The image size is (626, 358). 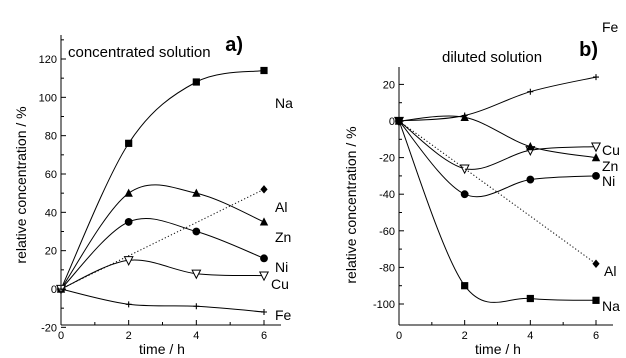 I want to click on panel-a-y-tick-label: 0, so click(x=54, y=290).